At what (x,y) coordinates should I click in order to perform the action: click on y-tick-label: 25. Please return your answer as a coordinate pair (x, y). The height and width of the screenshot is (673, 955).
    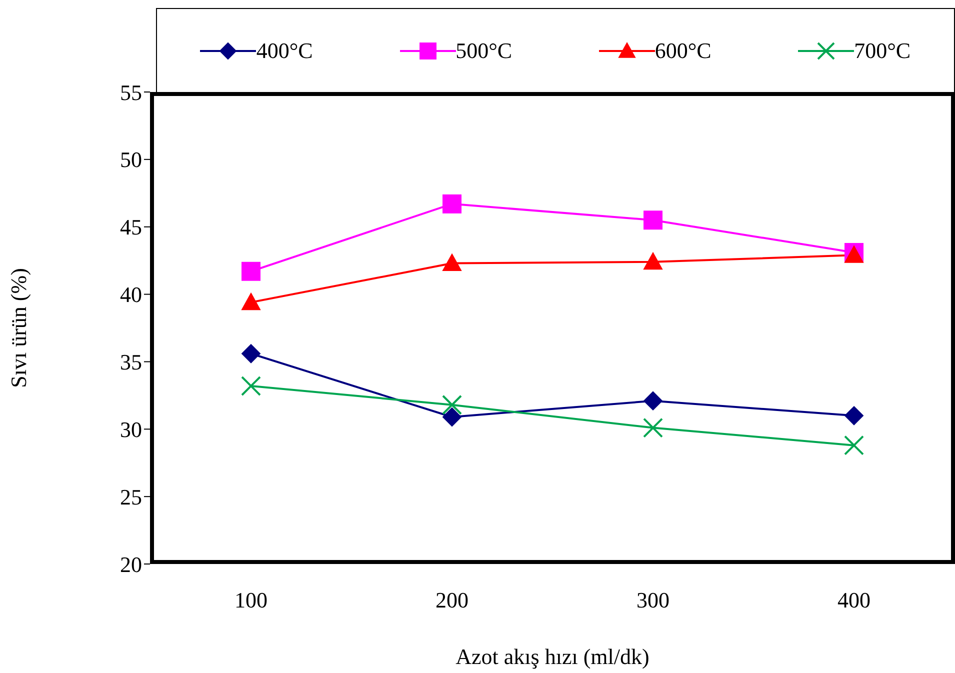
    Looking at the image, I should click on (131, 497).